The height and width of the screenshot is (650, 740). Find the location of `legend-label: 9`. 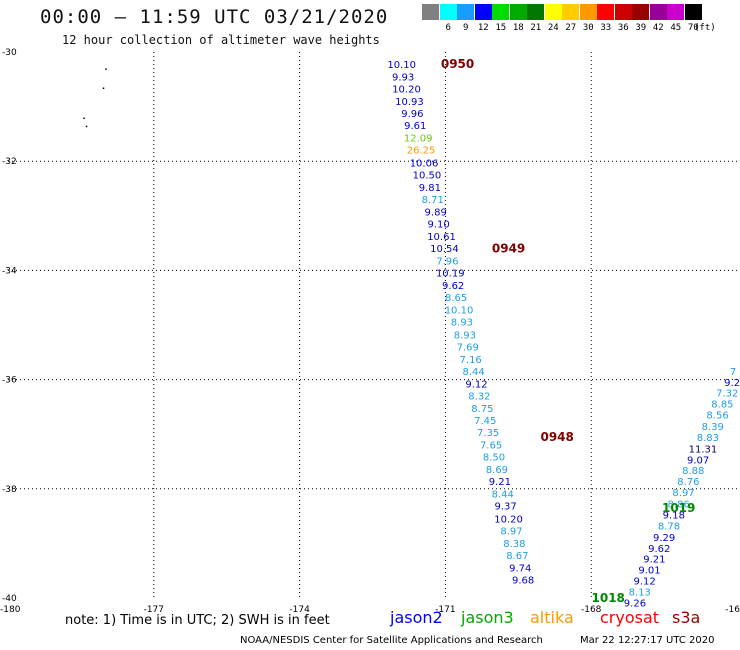

legend-label: 9 is located at coordinates (466, 28).